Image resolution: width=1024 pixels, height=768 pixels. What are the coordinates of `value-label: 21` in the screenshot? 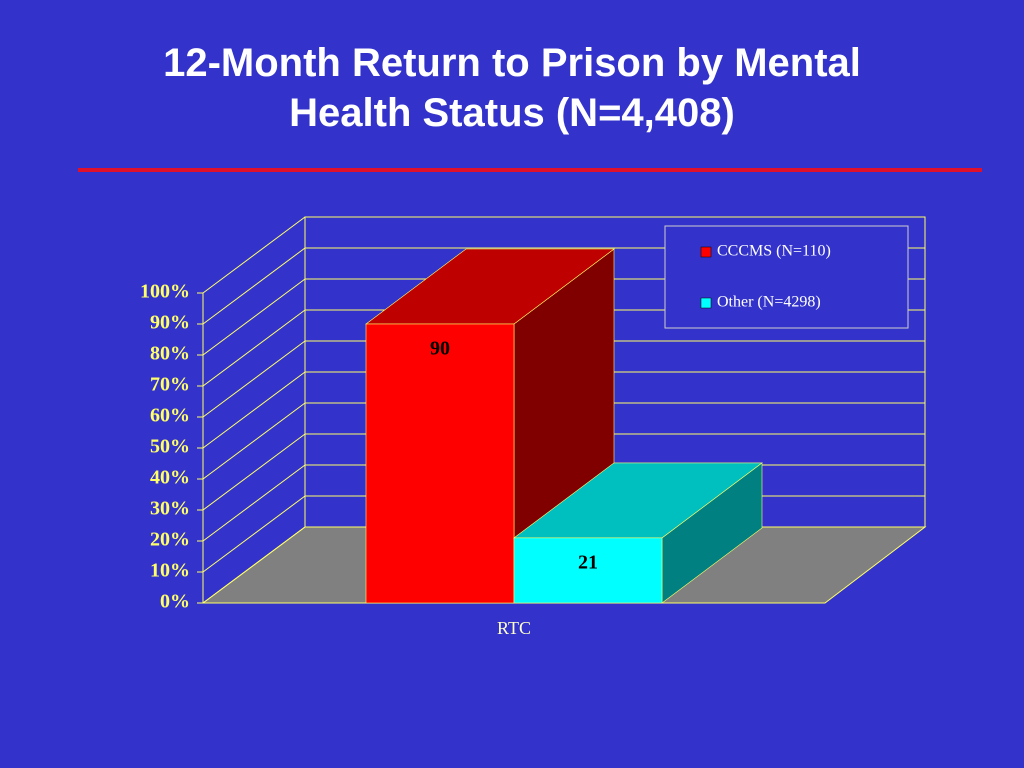 It's located at (588, 562).